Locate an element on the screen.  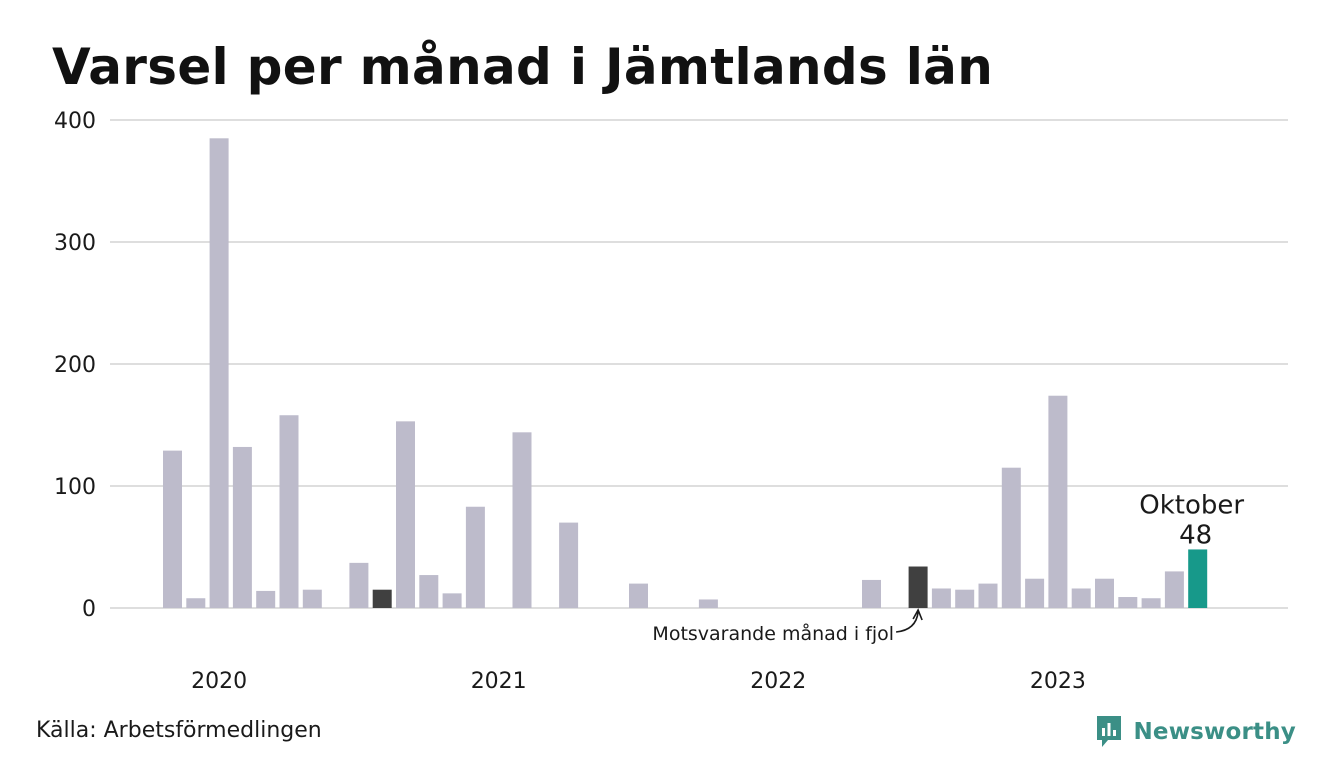
y-tick-label: 300 is located at coordinates (75, 243).